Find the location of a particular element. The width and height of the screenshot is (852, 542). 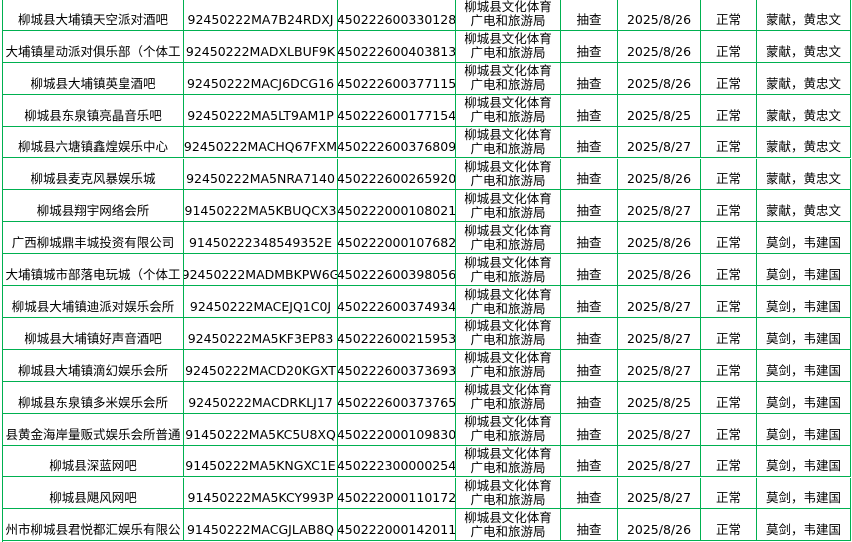

license-number: 450222600330128 is located at coordinates (397, 19).